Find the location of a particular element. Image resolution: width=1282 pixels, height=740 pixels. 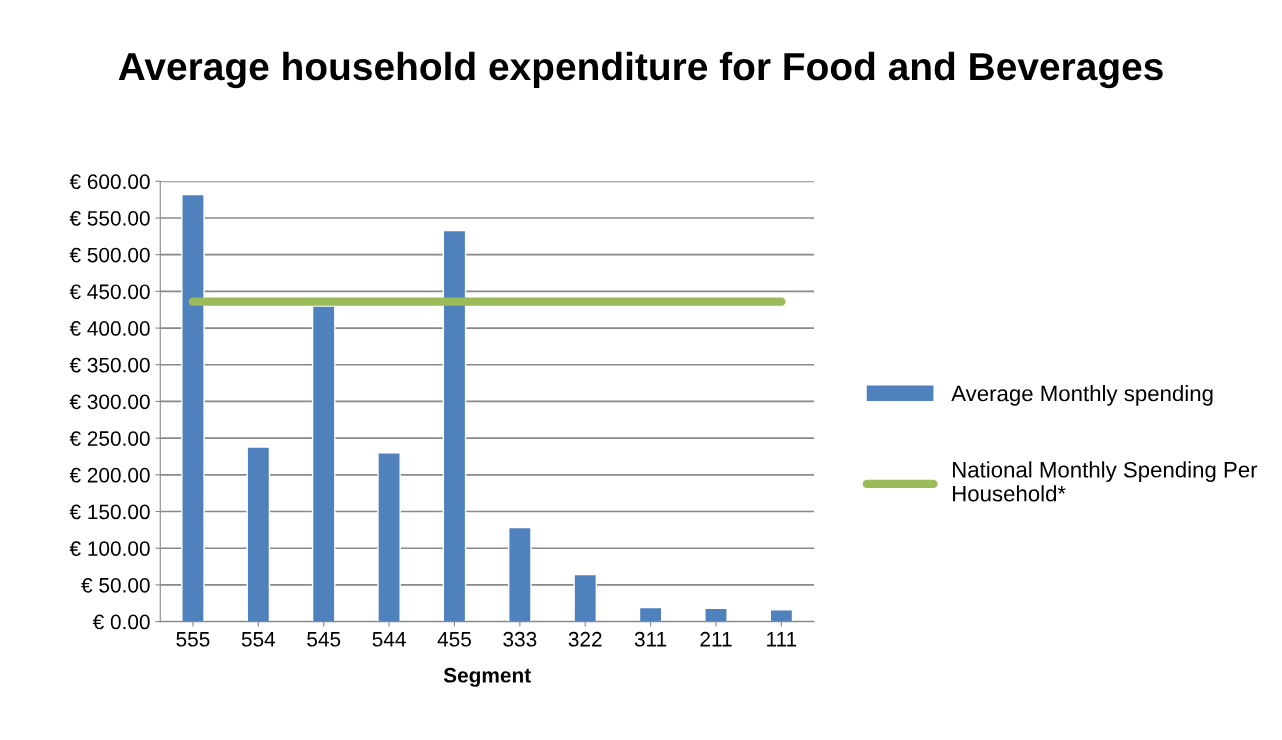

y-tick-label: € 50.00 is located at coordinates (115, 585).